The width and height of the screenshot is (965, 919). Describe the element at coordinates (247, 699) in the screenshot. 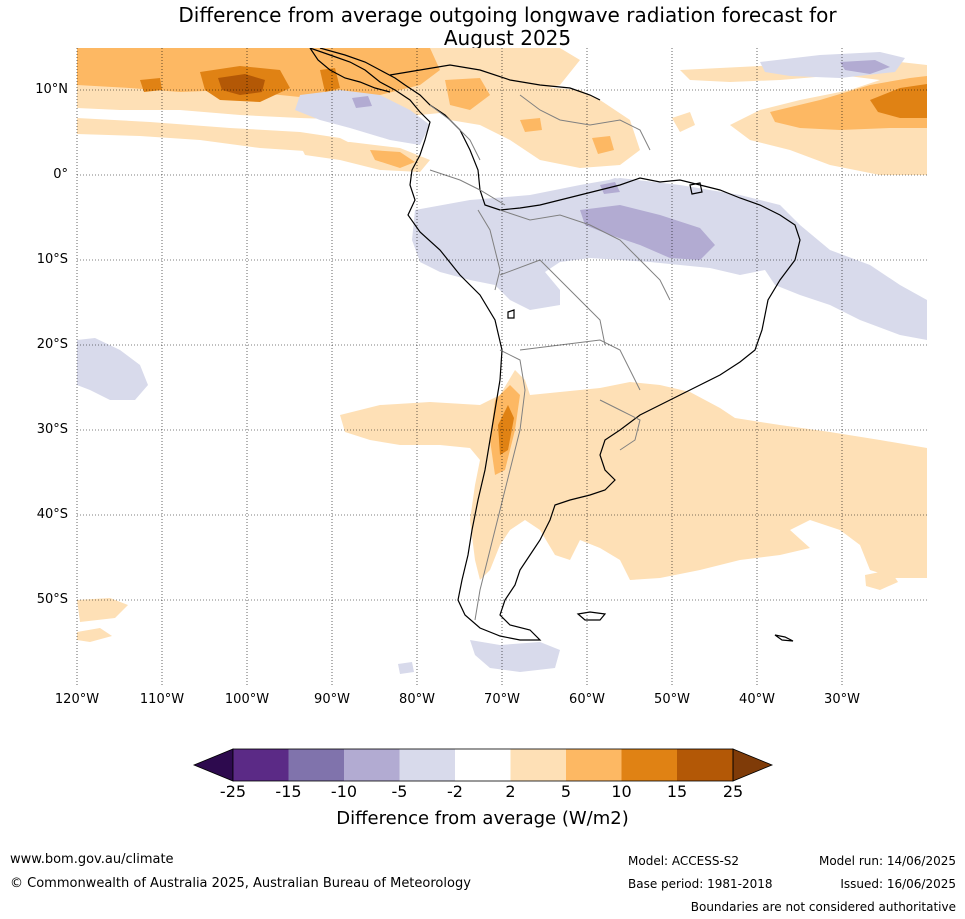

I see `lon-label: 100°W` at that location.